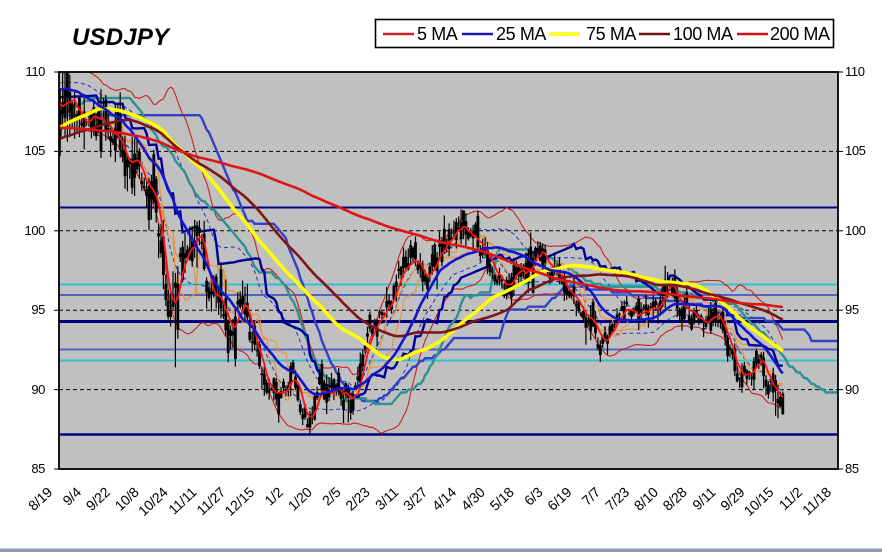  What do you see at coordinates (611, 34) in the screenshot?
I see `svg-text: 75 MA` at bounding box center [611, 34].